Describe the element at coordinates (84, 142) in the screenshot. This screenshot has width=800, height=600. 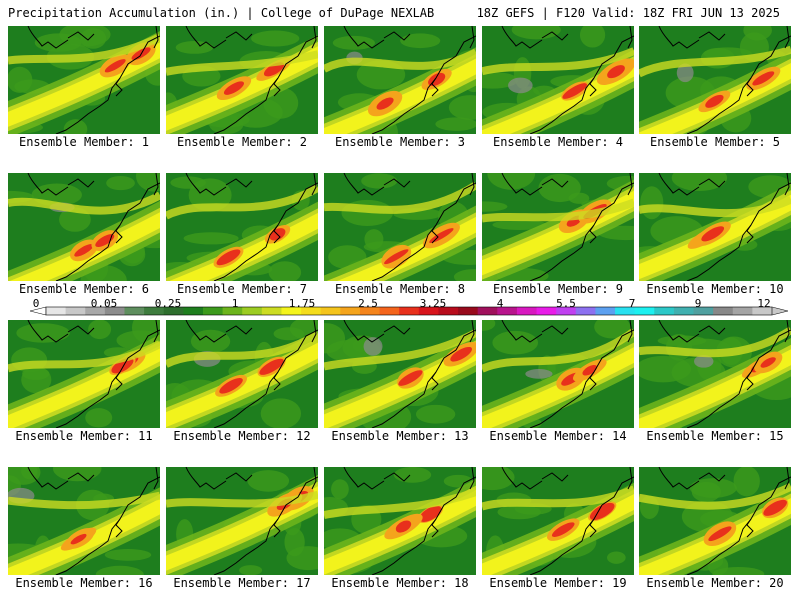
I see `ensemble-member-label: Ensemble Member: 1` at that location.